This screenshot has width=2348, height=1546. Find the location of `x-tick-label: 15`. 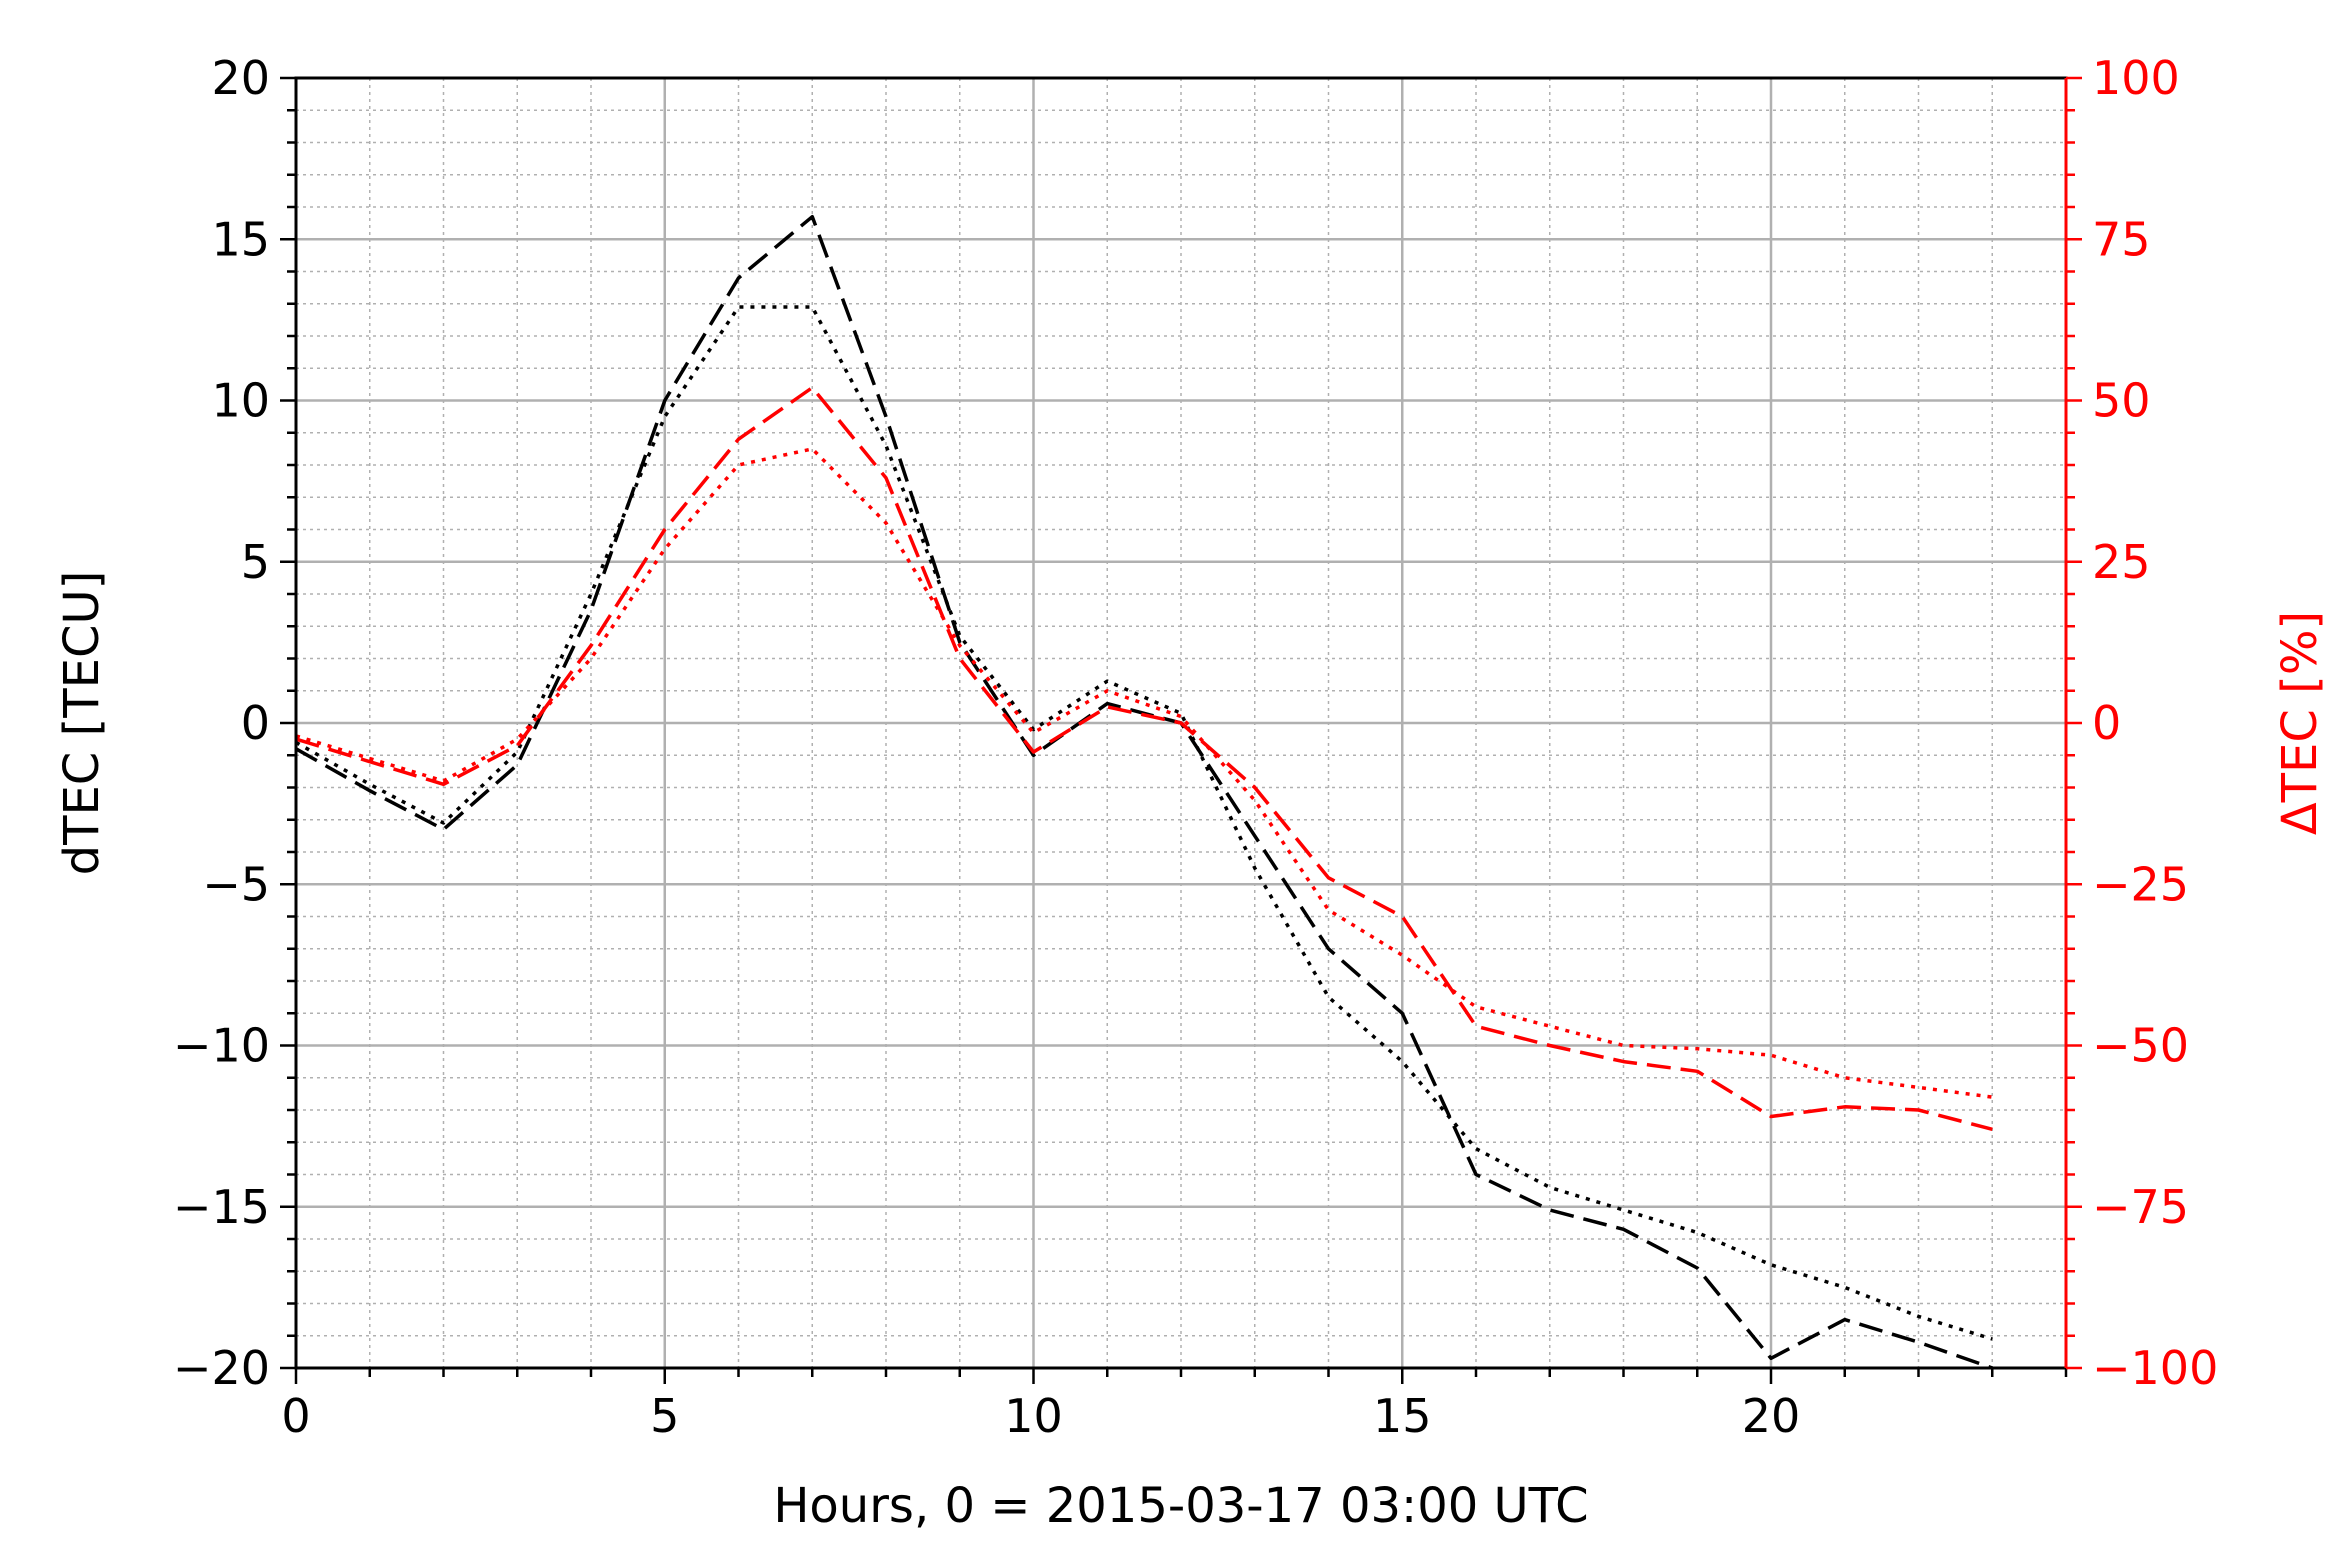

x-tick-label: 15 is located at coordinates (1402, 1416).